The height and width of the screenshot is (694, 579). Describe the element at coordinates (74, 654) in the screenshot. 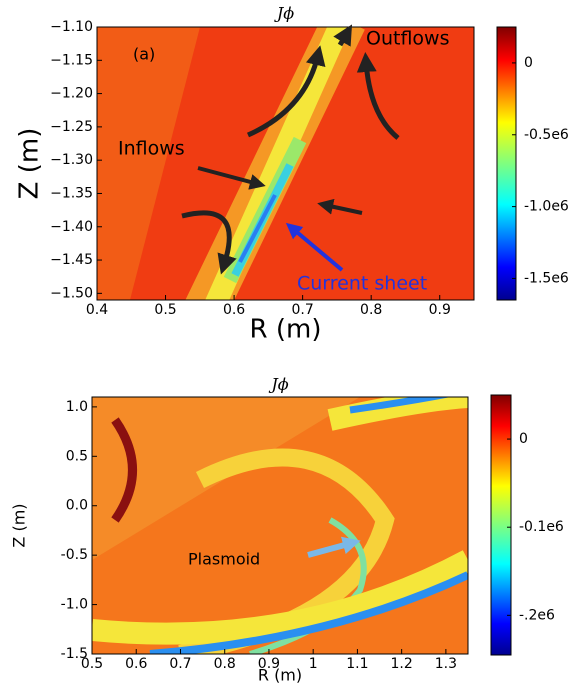

I see `y-tick-label: -1.5` at that location.